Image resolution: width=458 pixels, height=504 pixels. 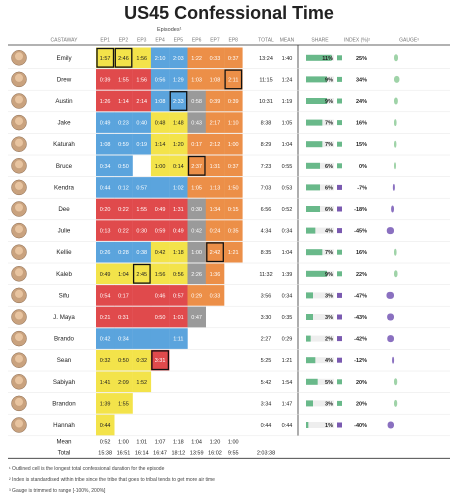 What do you see at coordinates (160, 361) in the screenshot?
I see `episode-value: 3:31` at bounding box center [160, 361].